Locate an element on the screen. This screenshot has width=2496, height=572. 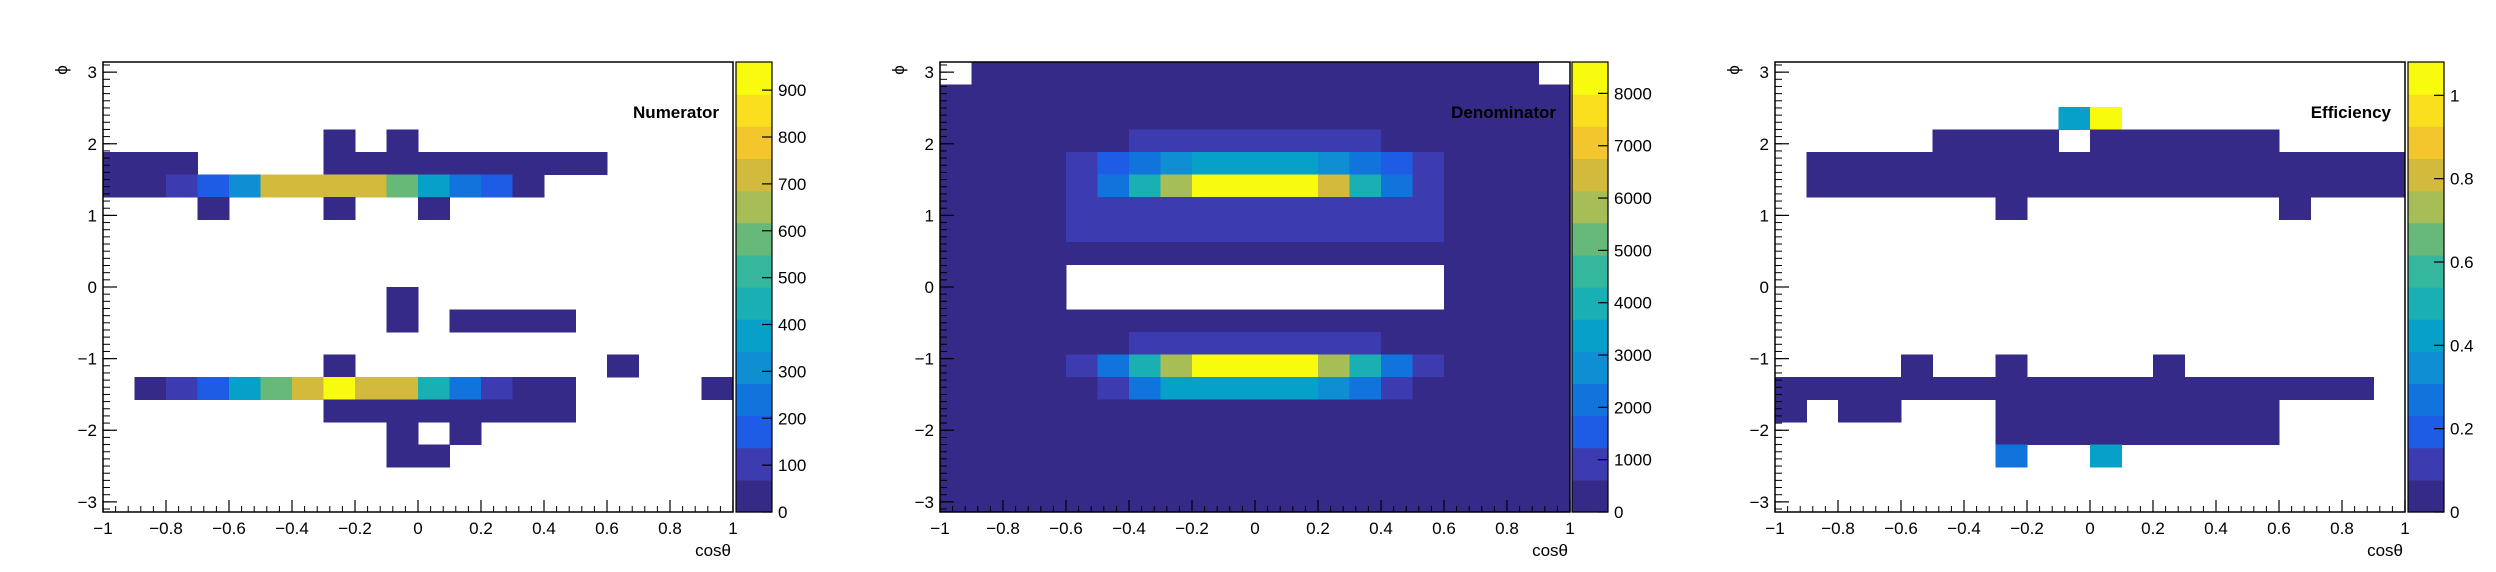
x-axis: −1 −0.8 −0.6 −0.4 −0.2 0 0.2 0.4 0.6 0.8 1 cosθ is located at coordinates (2087, 530).